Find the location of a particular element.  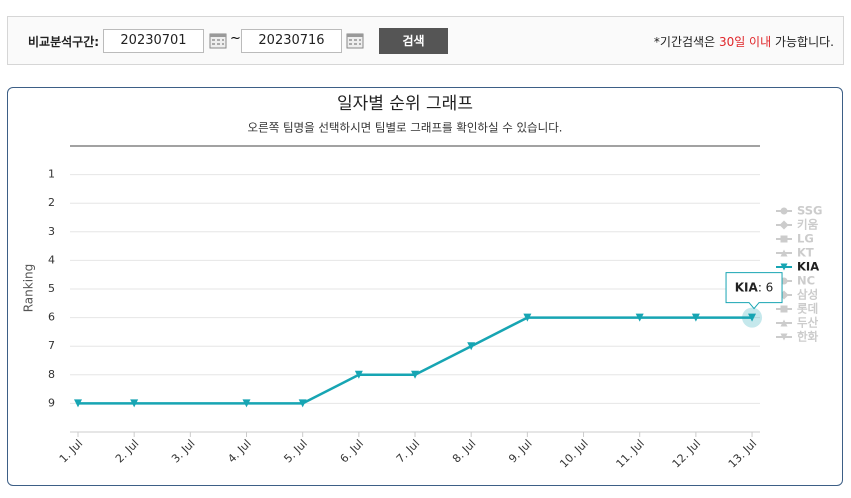

legend-label: 롯데 is located at coordinates (807, 309).